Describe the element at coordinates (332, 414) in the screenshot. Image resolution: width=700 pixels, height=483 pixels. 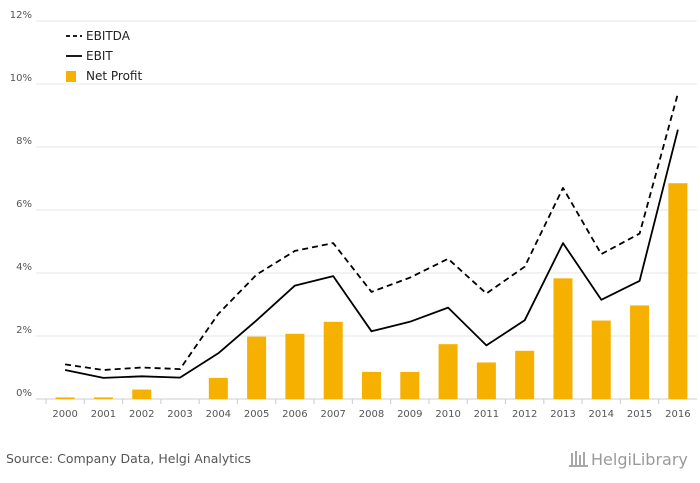
I see `x-tick-label: 2007` at that location.